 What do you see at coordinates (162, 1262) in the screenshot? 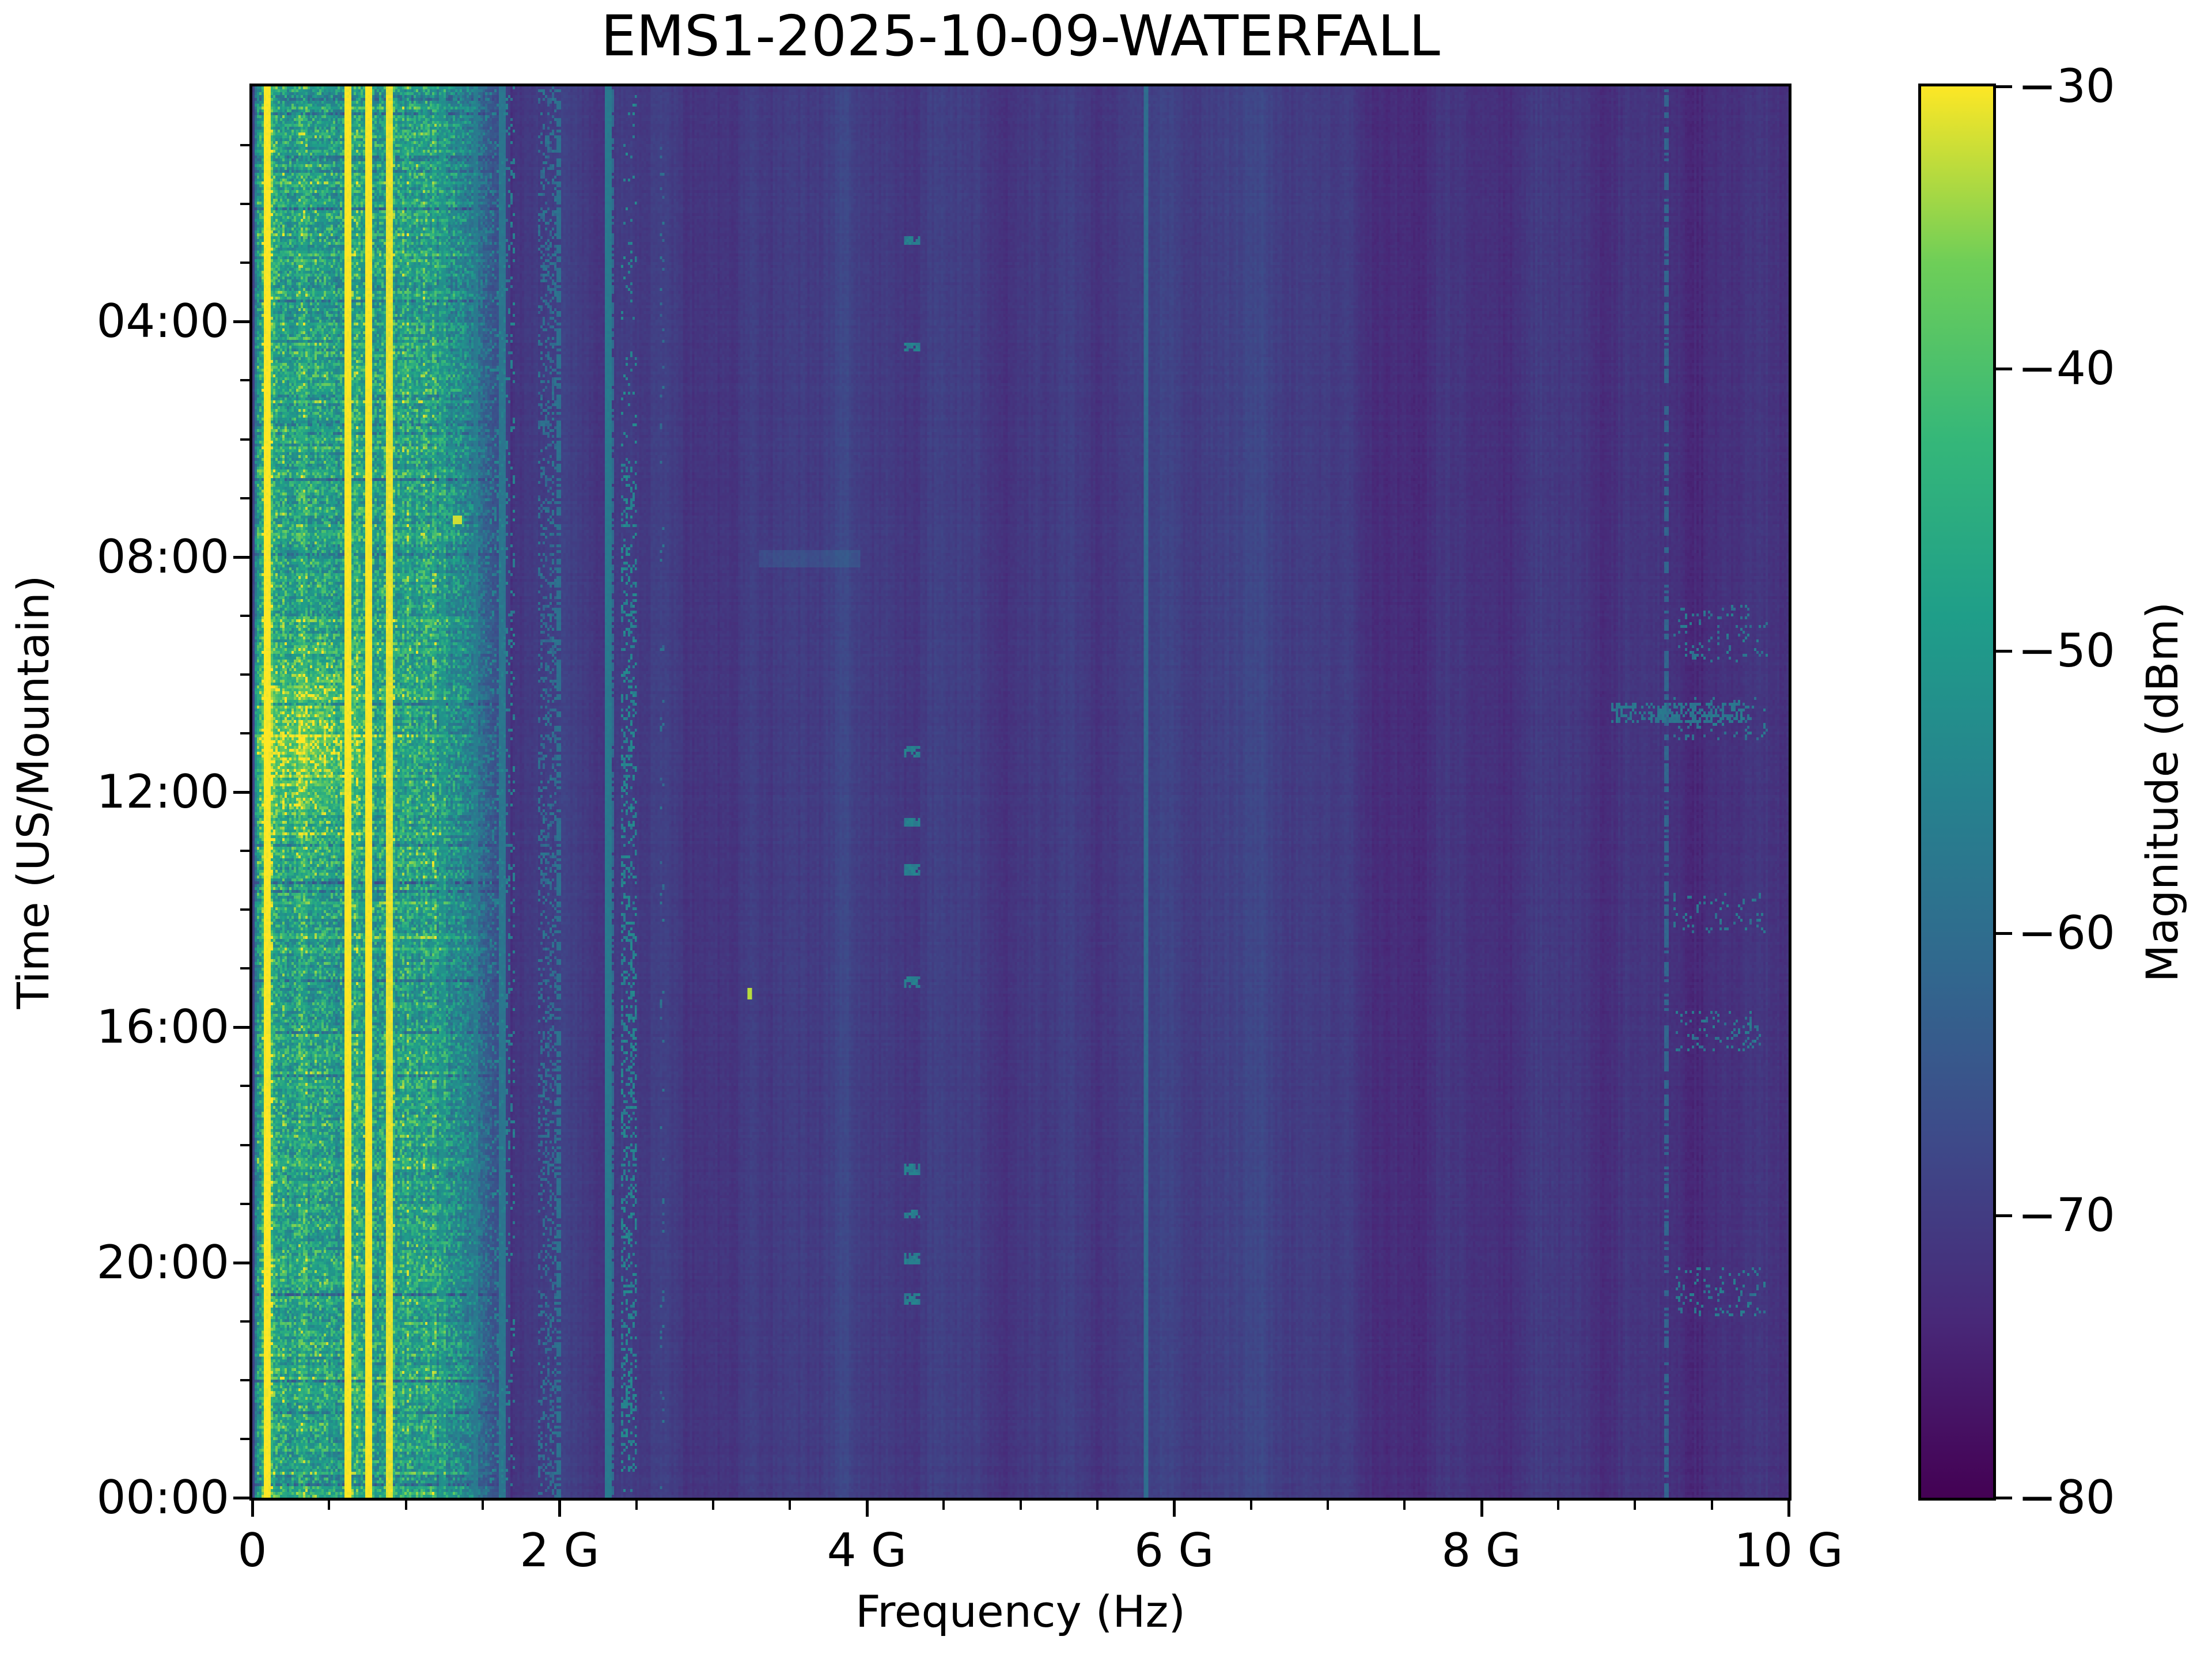
I see `y-tick-label: 20:00` at bounding box center [162, 1262].